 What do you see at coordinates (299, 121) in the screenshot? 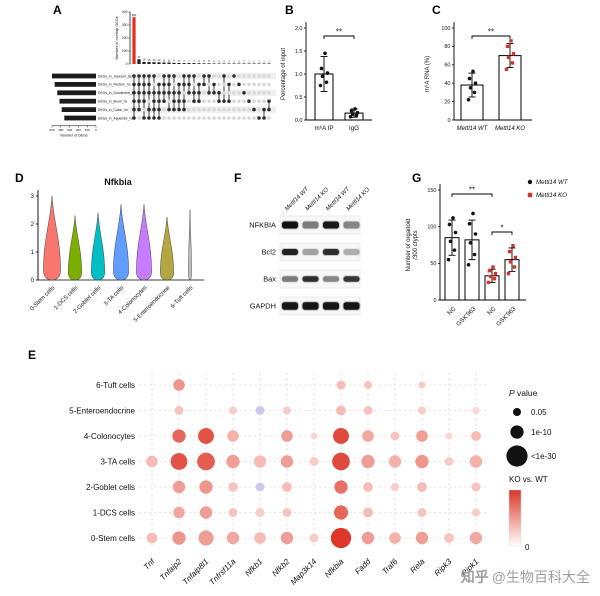
I see `svg-text: 0.0` at bounding box center [299, 121].